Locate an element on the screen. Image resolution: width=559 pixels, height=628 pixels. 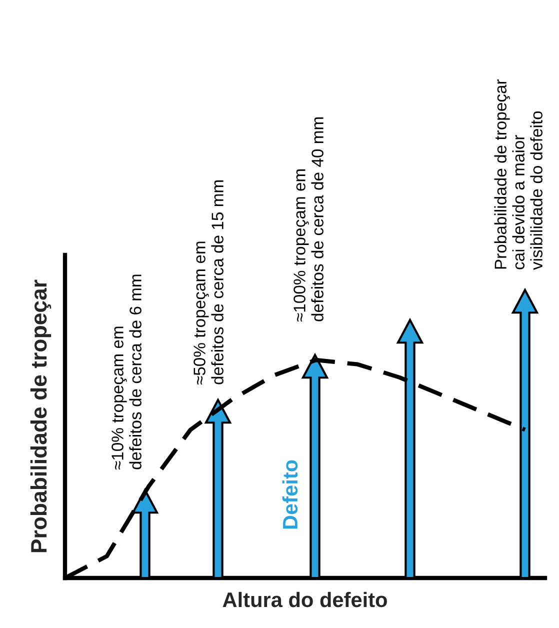
x-axis-title: Altura do defeito is located at coordinates (304, 600).